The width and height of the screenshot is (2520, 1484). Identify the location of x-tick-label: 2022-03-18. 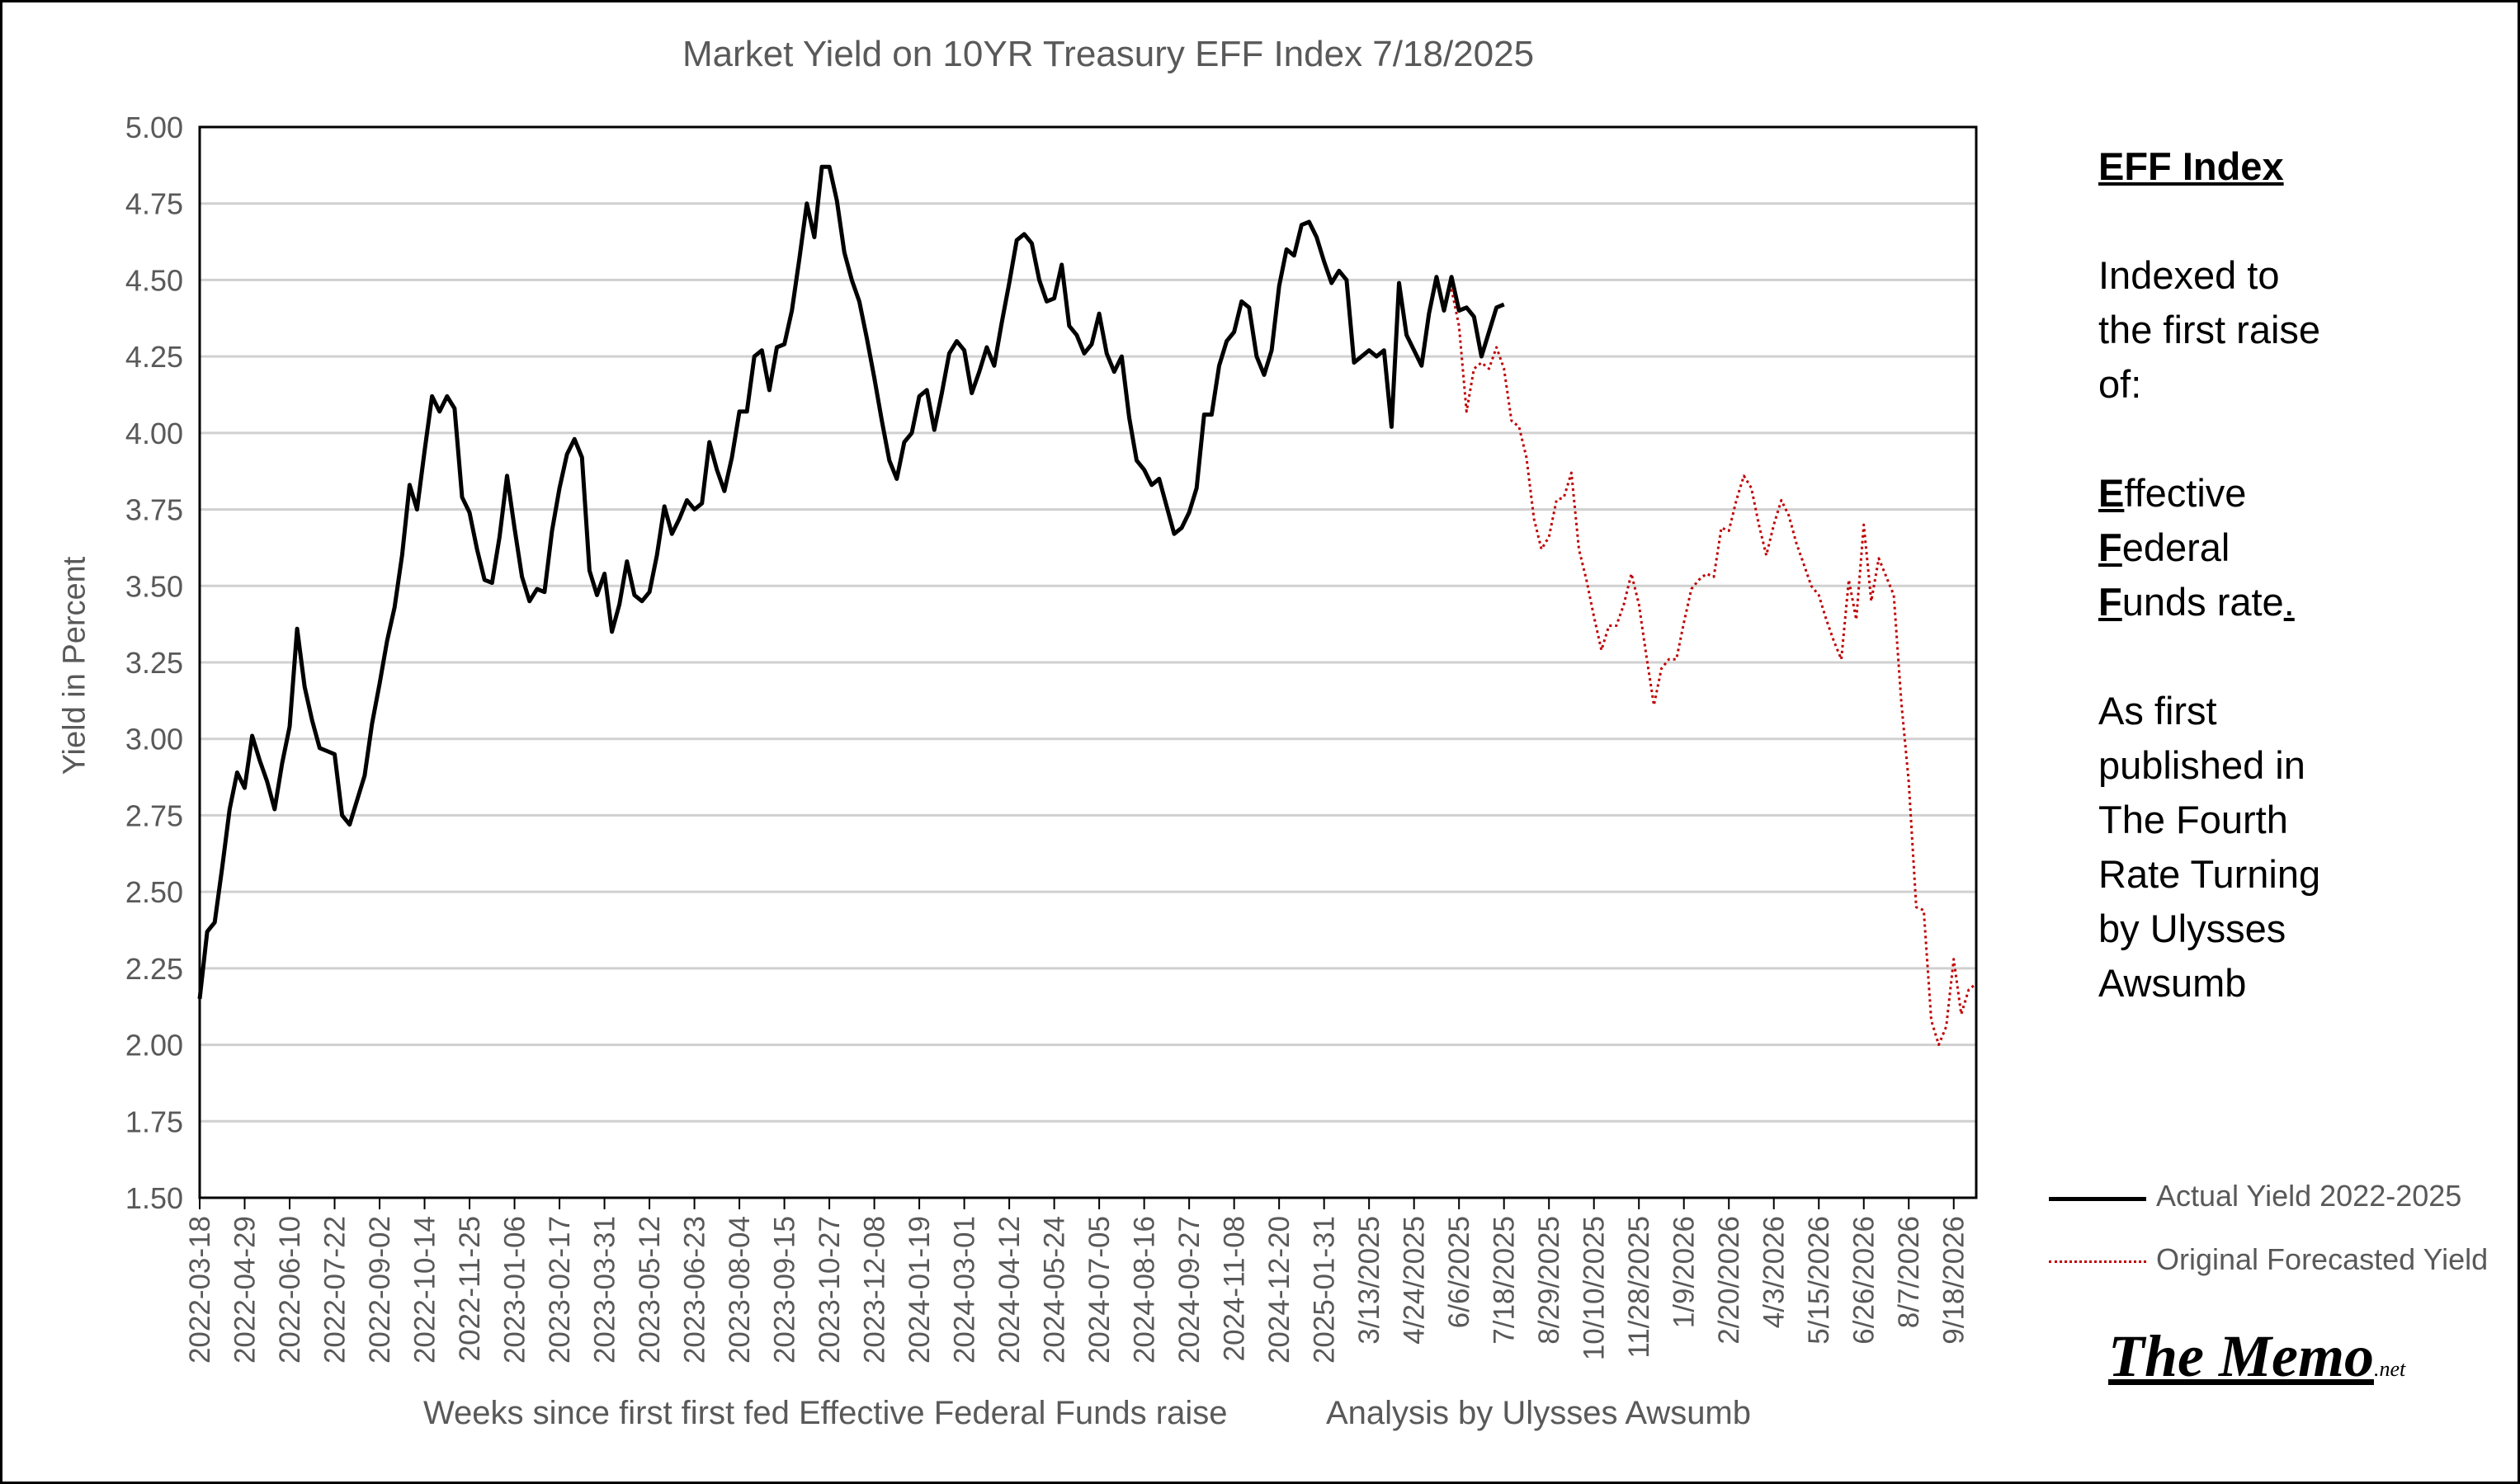
(200, 1290).